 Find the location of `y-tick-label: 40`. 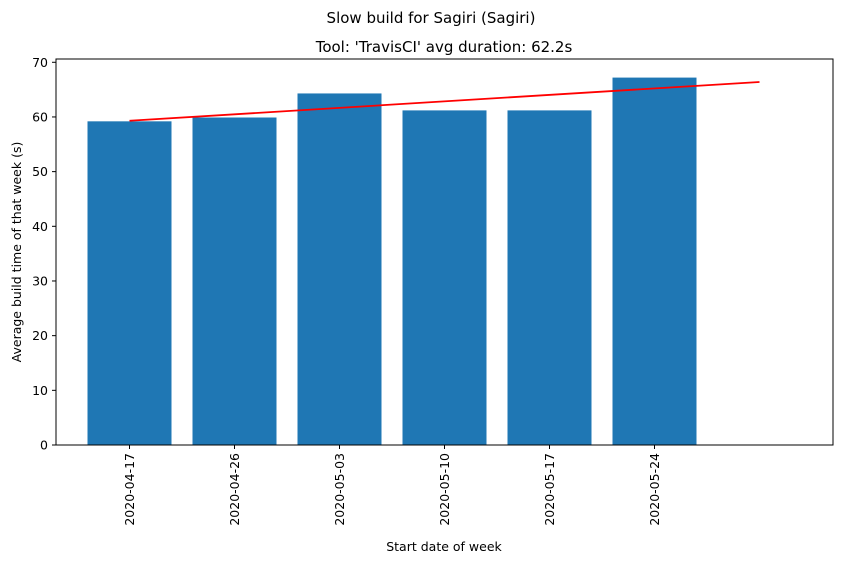

y-tick-label: 40 is located at coordinates (40, 226).